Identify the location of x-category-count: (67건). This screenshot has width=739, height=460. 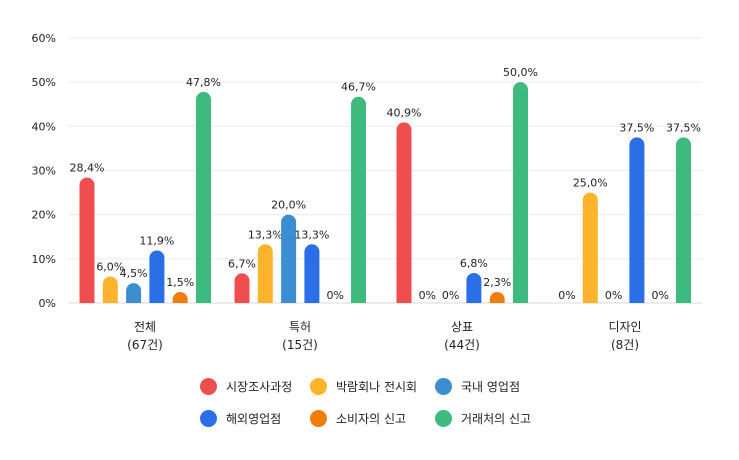
(145, 345).